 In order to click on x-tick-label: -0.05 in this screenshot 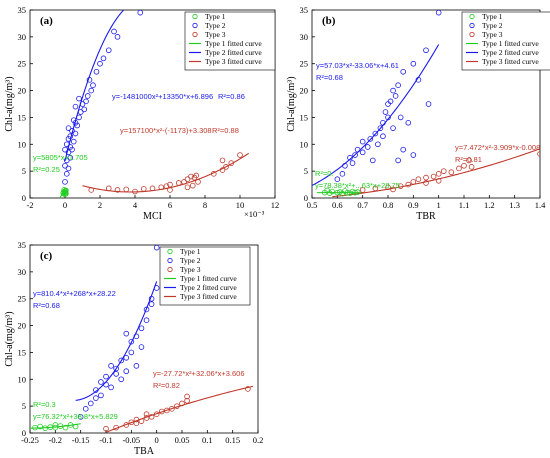, I will do `click(131, 440)`.